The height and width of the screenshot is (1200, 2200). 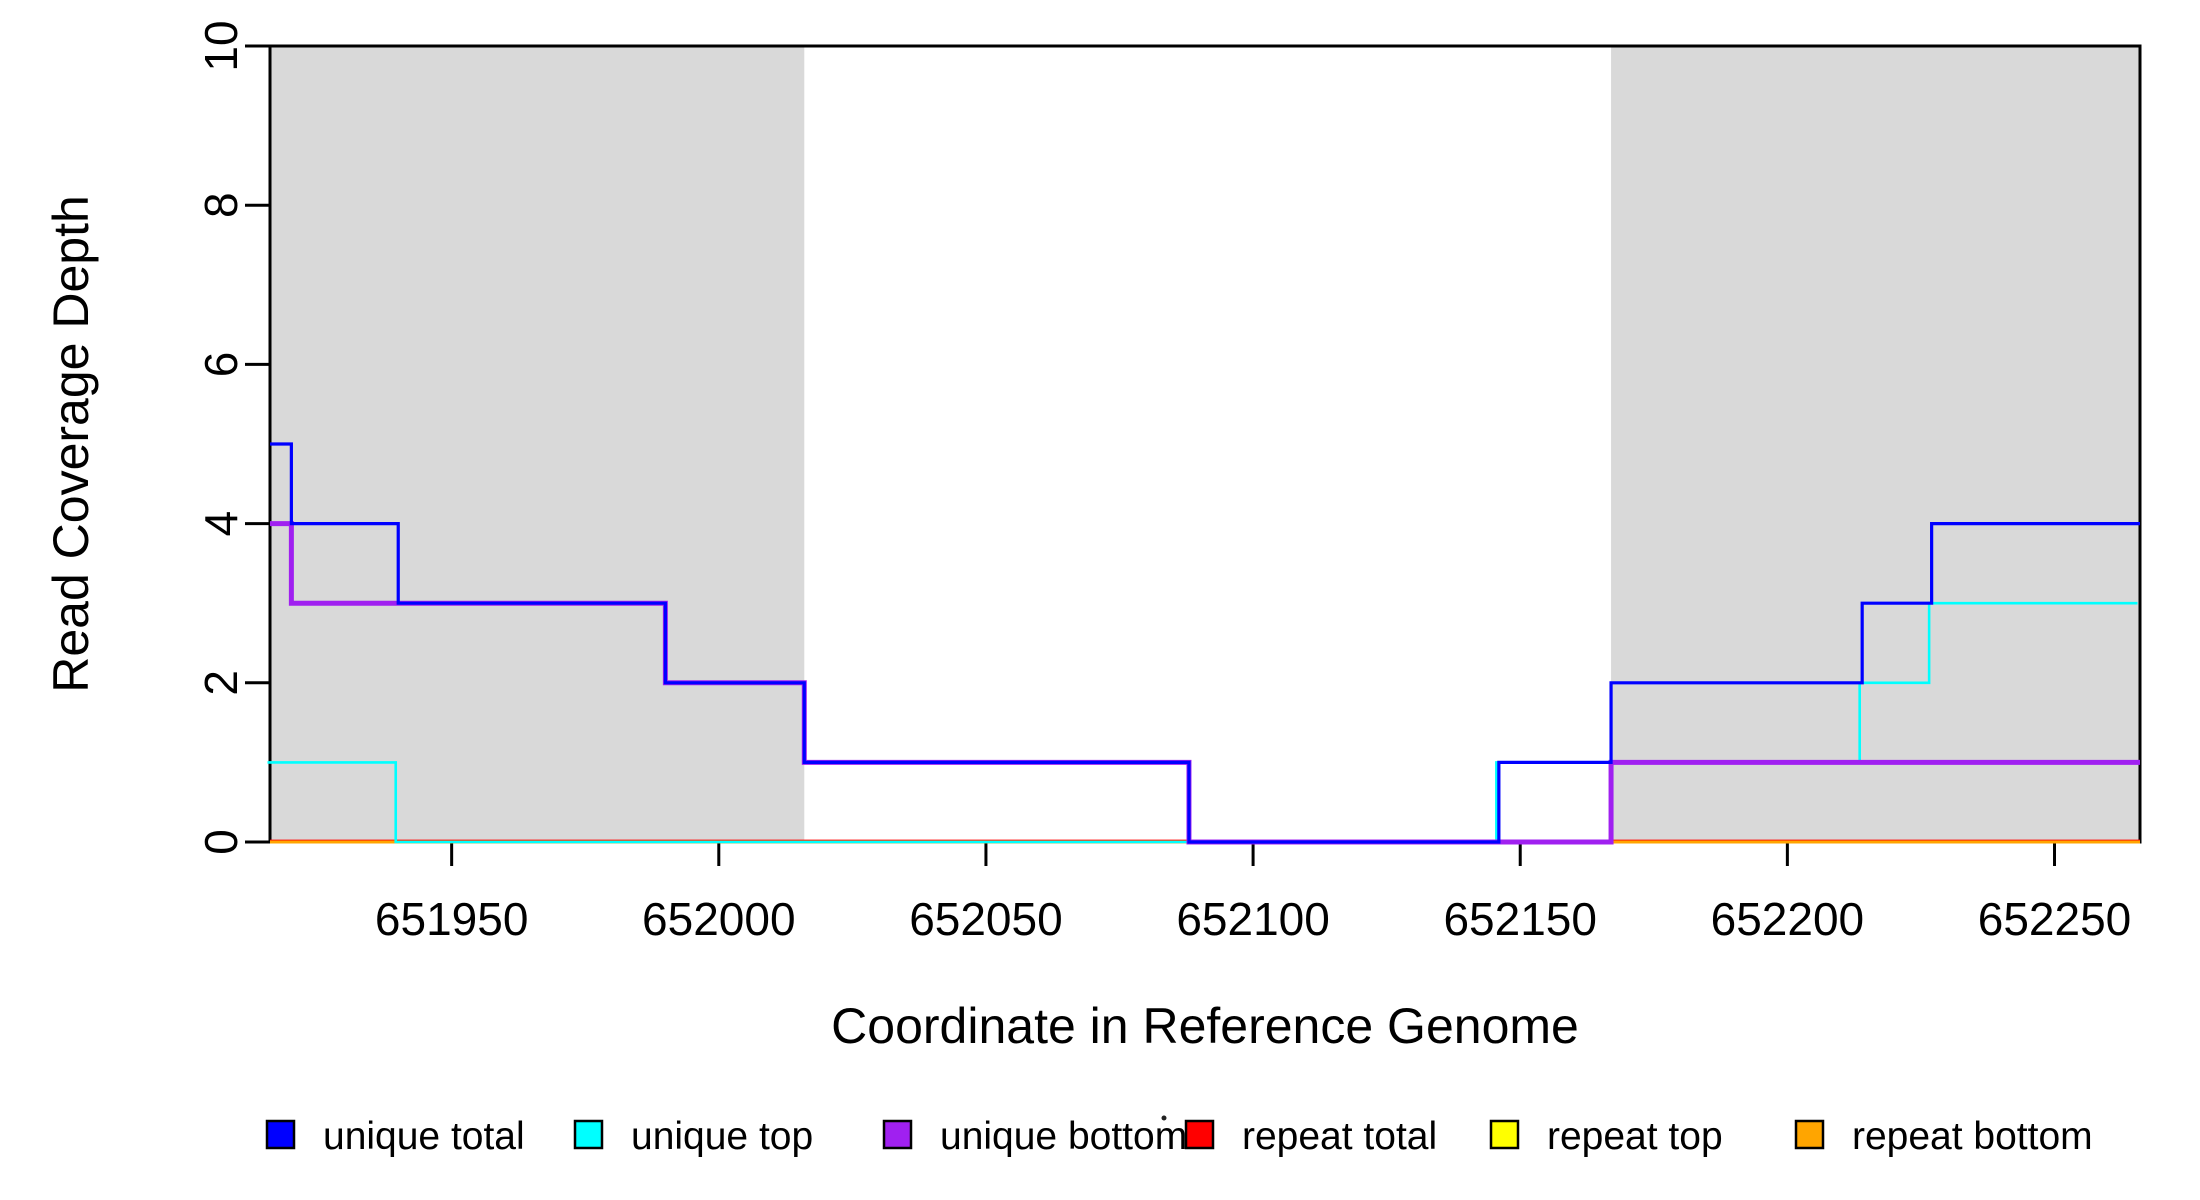 I want to click on legend-item-repeat-total: repeat total, so click(x=1310, y=1136).